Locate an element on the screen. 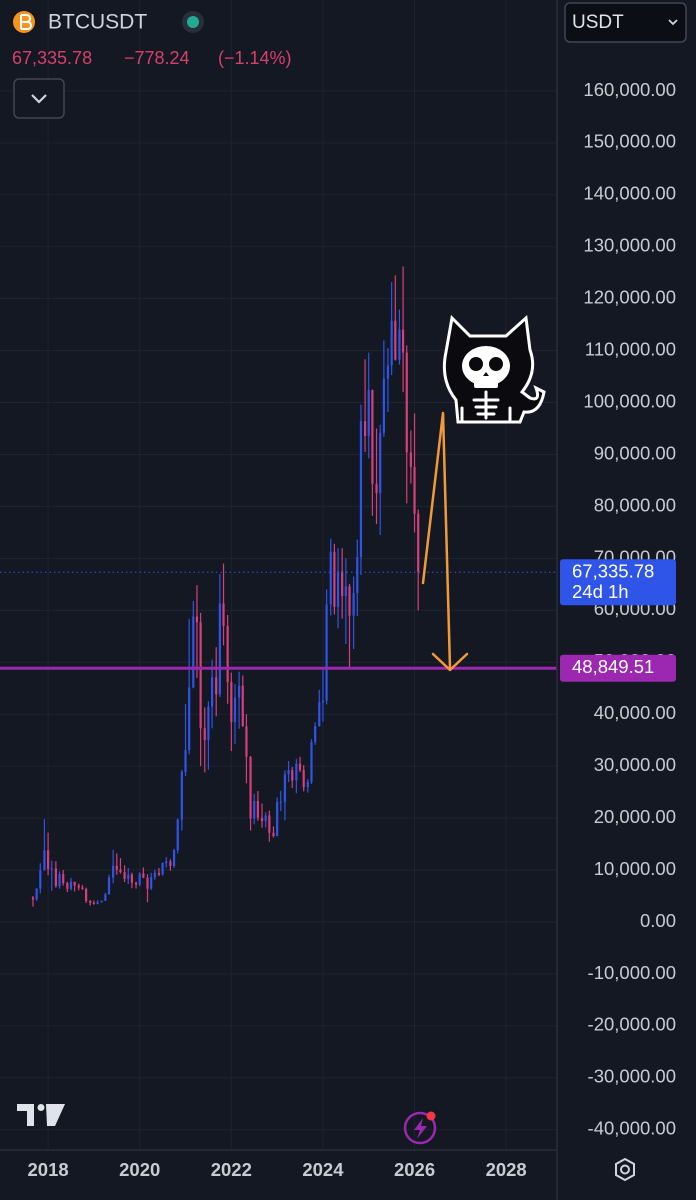 Image resolution: width=696 pixels, height=1200 pixels. y-tick-label: 130,000.00 is located at coordinates (629, 245).